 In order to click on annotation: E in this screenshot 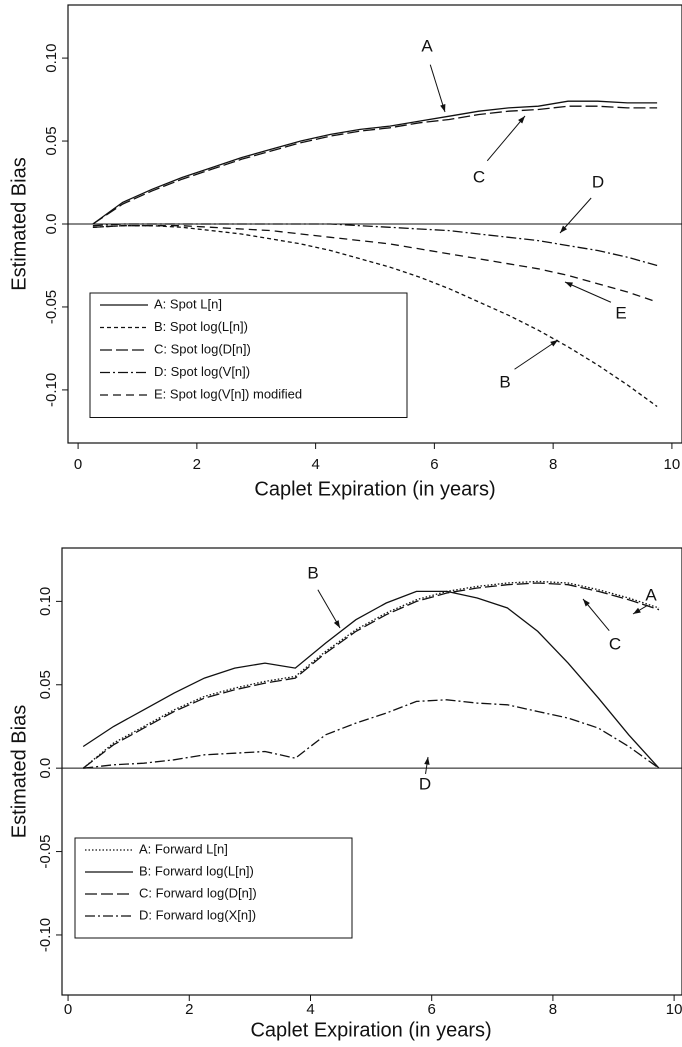, I will do `click(620, 312)`.